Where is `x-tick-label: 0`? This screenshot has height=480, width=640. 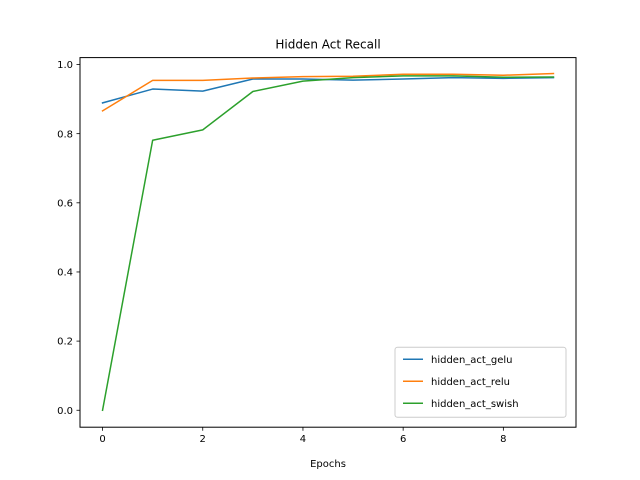
x-tick-label: 0 is located at coordinates (102, 439).